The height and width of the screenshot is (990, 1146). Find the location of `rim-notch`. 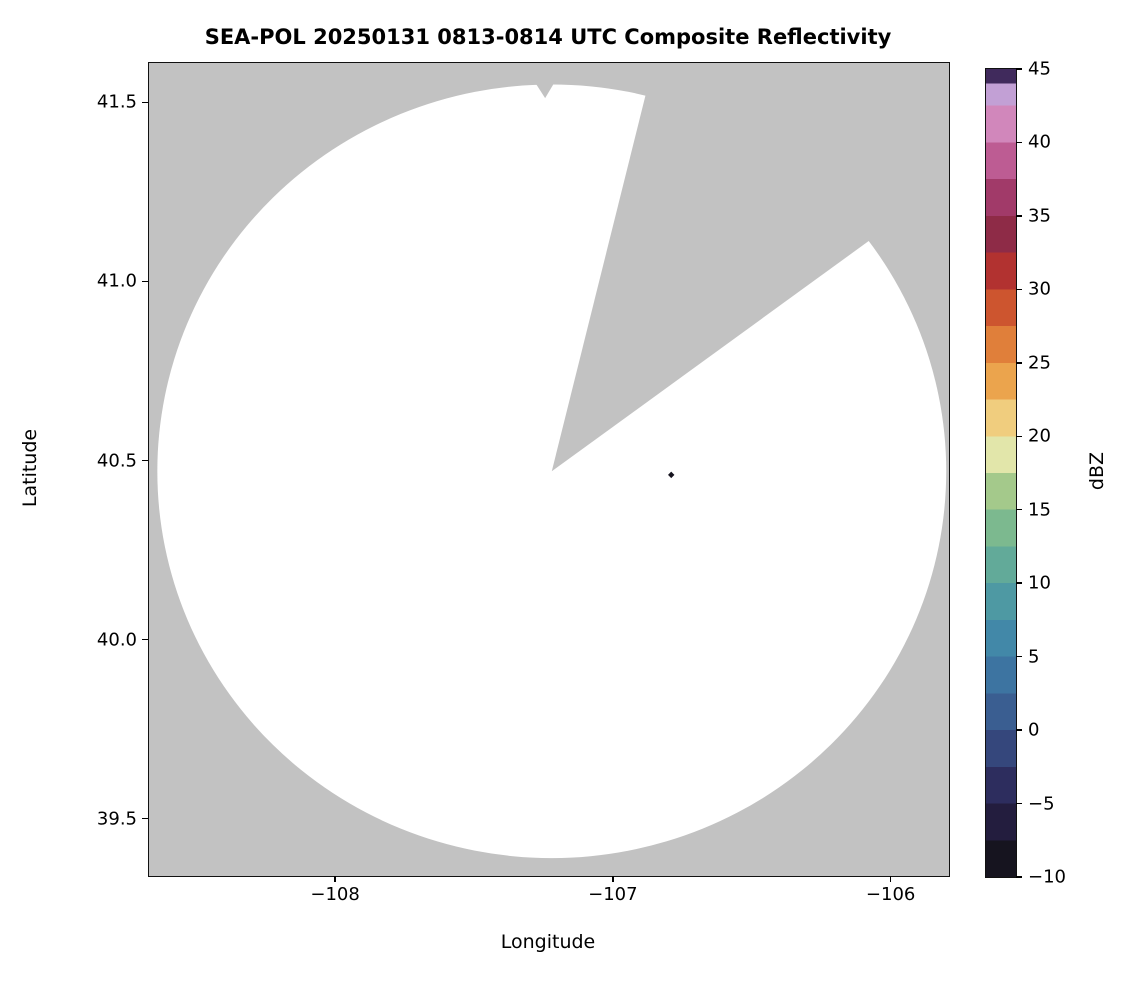

rim-notch is located at coordinates (544, 88).